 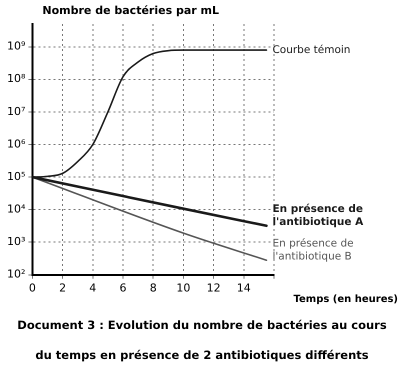 What do you see at coordinates (313, 249) in the screenshot?
I see `series-label: En présence de l'antibiotique B` at bounding box center [313, 249].